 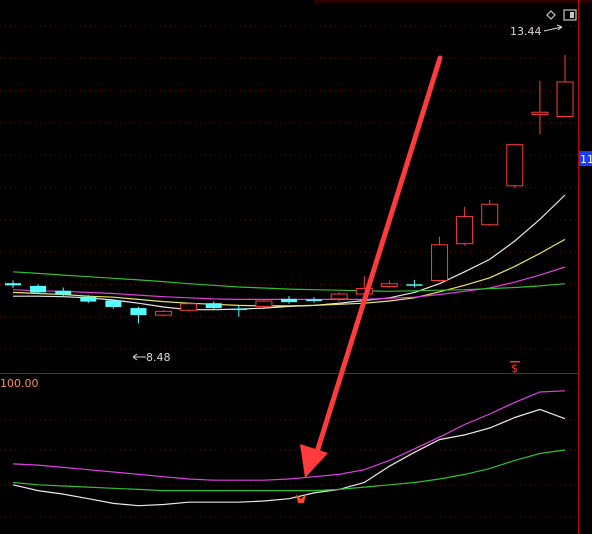 What do you see at coordinates (515, 362) in the screenshot?
I see `buy-signal-underline` at bounding box center [515, 362].